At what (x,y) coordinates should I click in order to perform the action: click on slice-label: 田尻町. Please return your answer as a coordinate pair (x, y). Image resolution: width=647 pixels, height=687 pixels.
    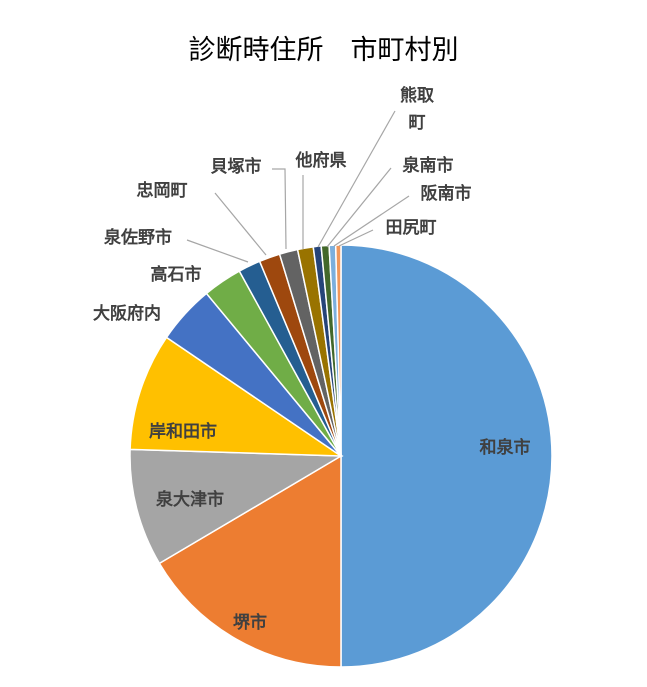
    Looking at the image, I should click on (411, 228).